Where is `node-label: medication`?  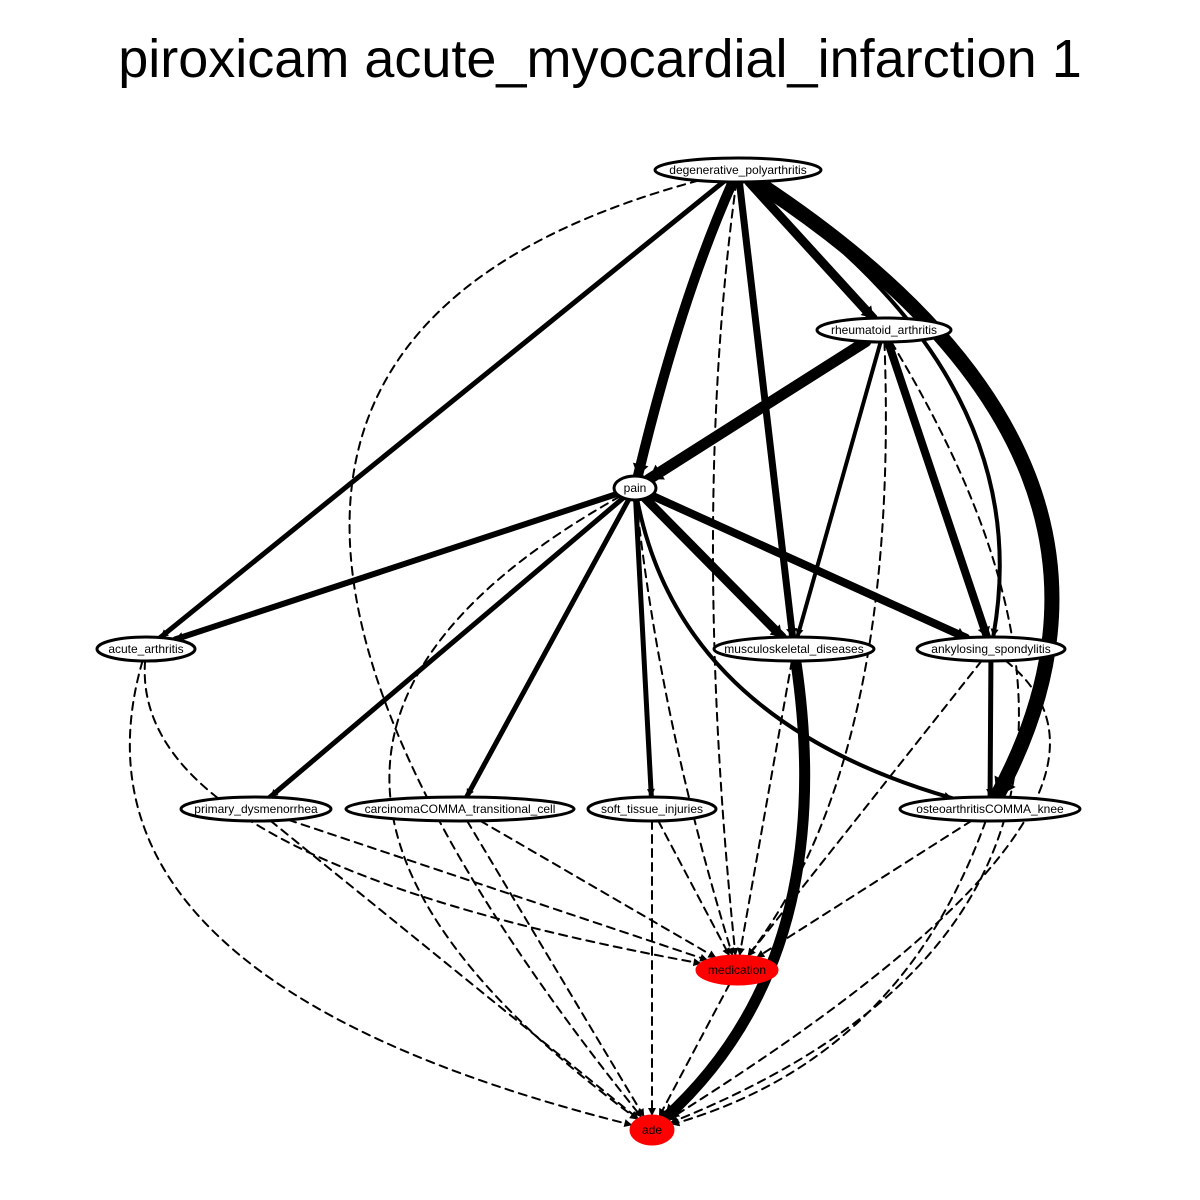
node-label: medication is located at coordinates (737, 970).